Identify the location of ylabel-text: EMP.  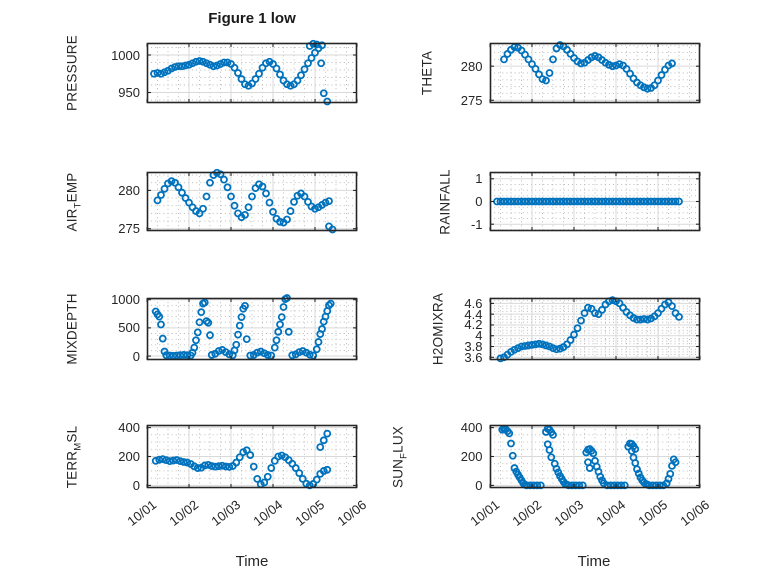
(72, 187).